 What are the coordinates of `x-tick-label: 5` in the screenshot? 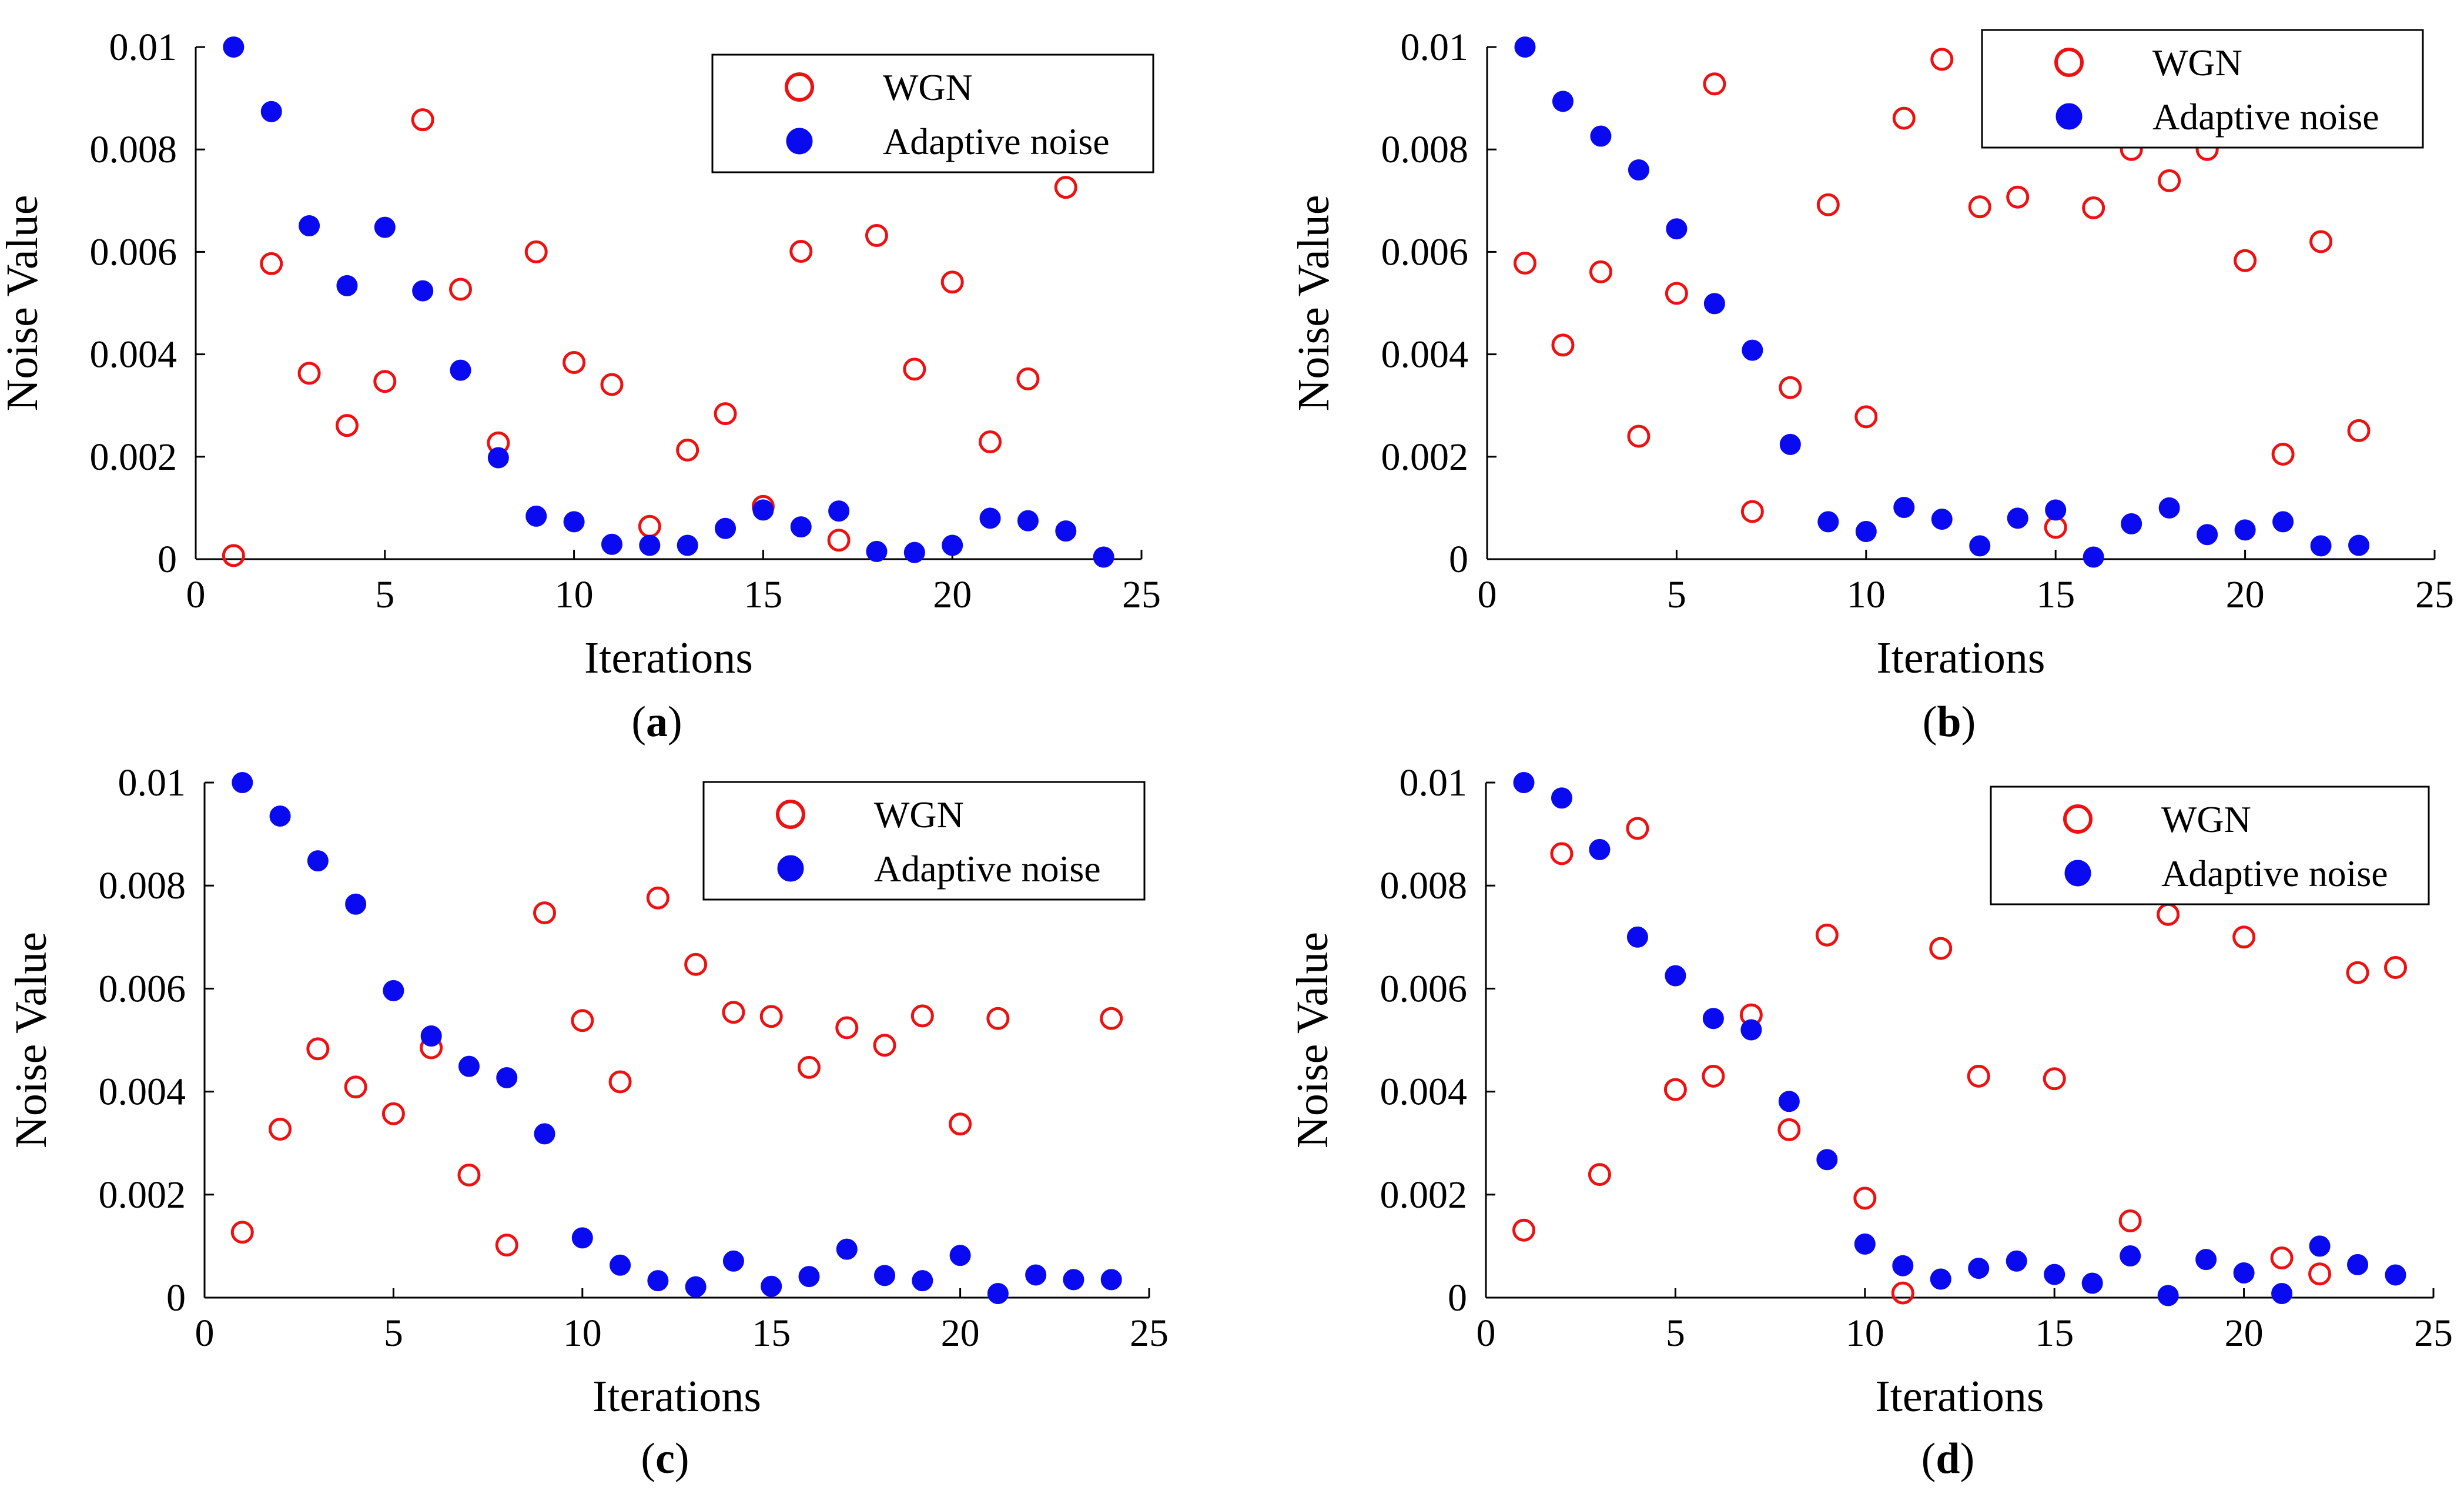 It's located at (393, 1333).